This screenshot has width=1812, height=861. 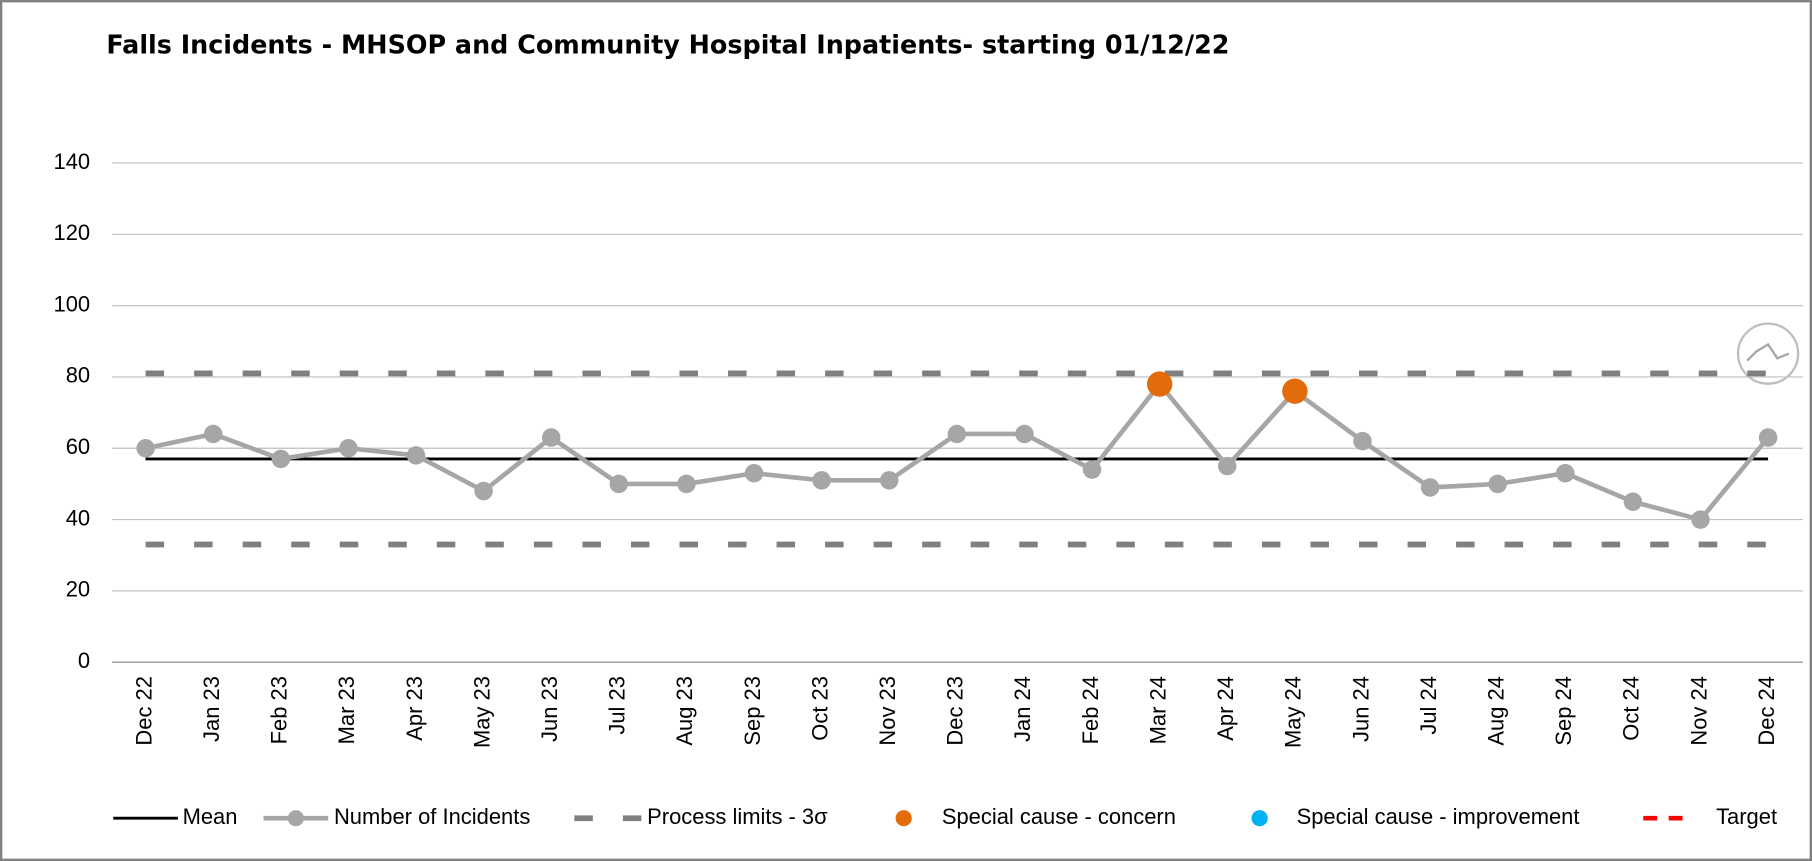 What do you see at coordinates (1293, 712) in the screenshot?
I see `x-tick-label: May 24` at bounding box center [1293, 712].